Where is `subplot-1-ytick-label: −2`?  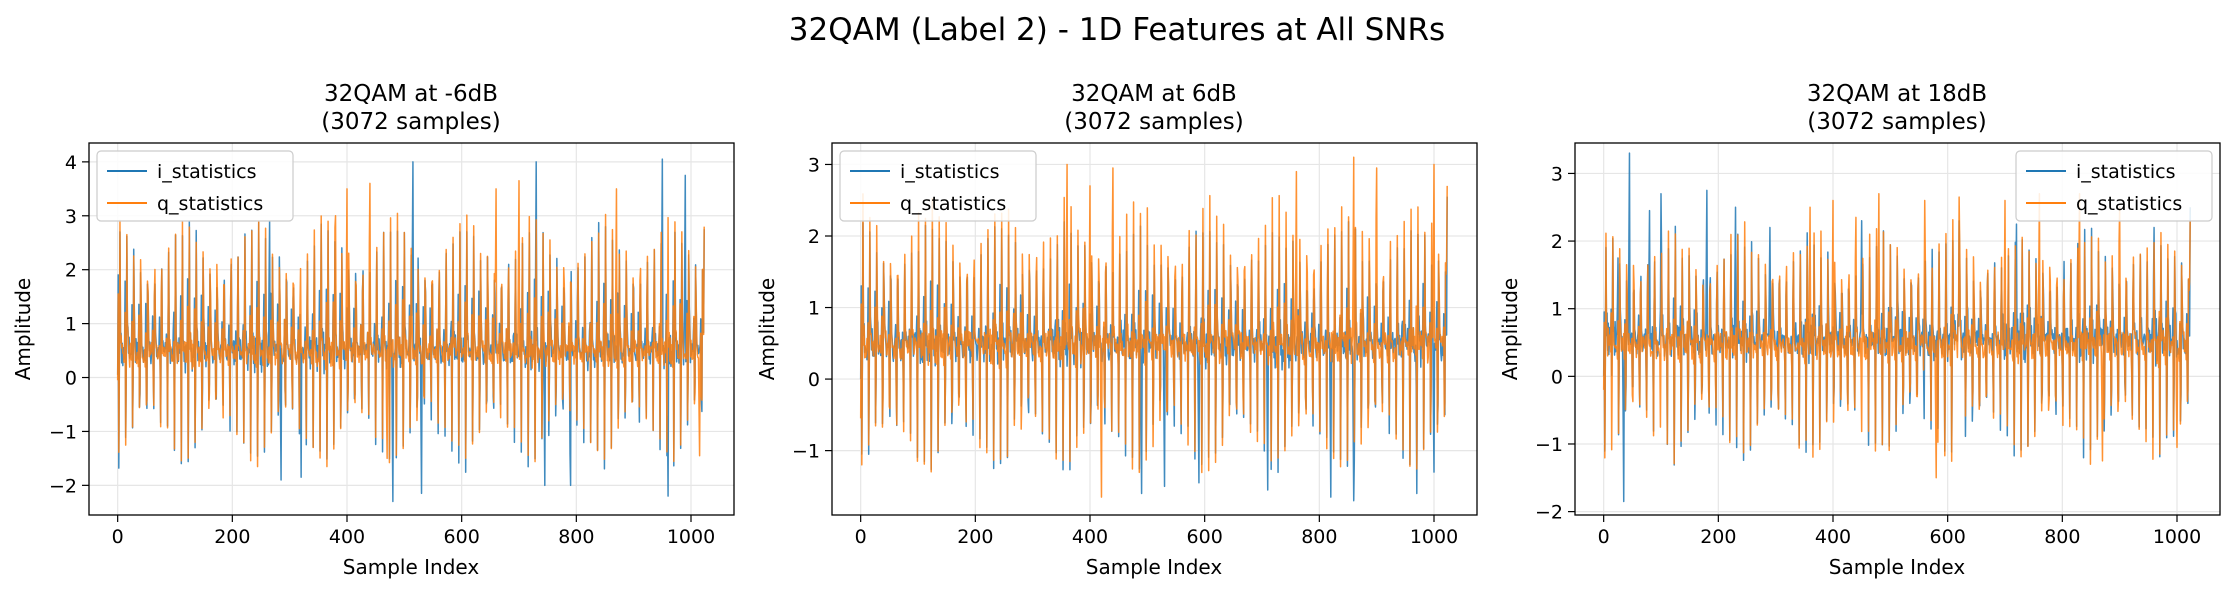 subplot-1-ytick-label: −2 is located at coordinates (63, 486).